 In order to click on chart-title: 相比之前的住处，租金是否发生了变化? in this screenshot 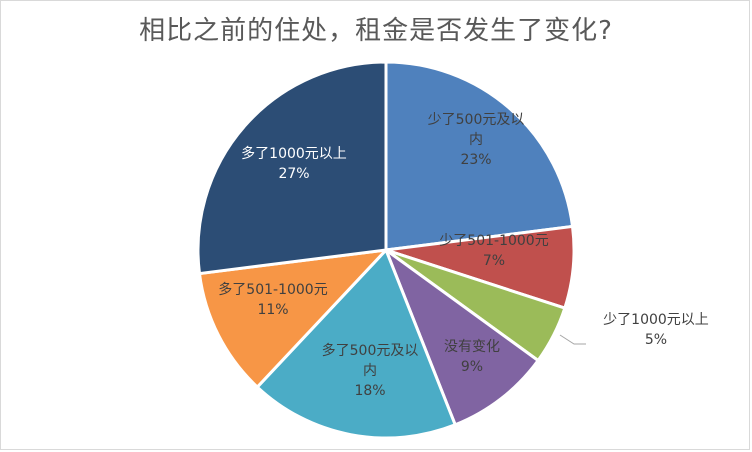, I will do `click(376, 31)`.